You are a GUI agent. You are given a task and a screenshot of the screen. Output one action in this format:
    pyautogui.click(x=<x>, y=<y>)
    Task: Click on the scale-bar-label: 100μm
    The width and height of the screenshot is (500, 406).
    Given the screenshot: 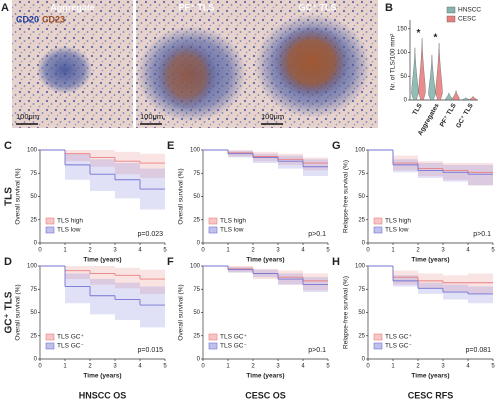 What is the action you would take?
    pyautogui.click(x=272, y=116)
    